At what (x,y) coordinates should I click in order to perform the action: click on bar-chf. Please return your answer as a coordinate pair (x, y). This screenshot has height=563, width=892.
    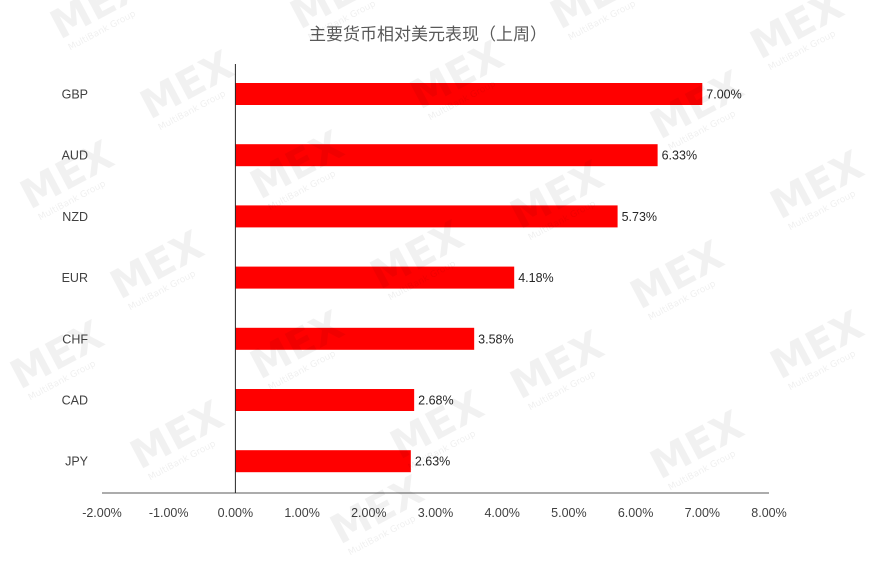
    Looking at the image, I should click on (355, 338).